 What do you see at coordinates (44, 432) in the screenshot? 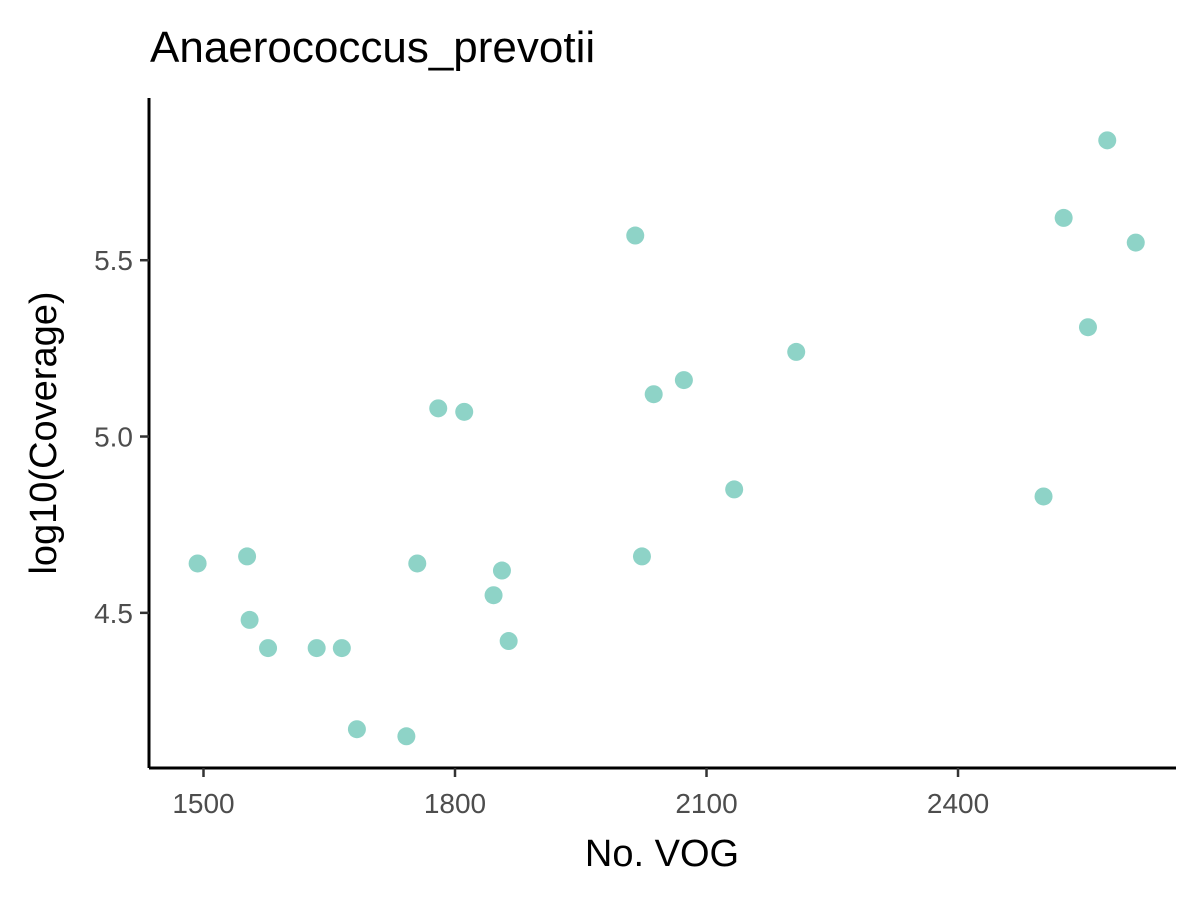
I see `y-axis-title: log10(Coverage)` at bounding box center [44, 432].